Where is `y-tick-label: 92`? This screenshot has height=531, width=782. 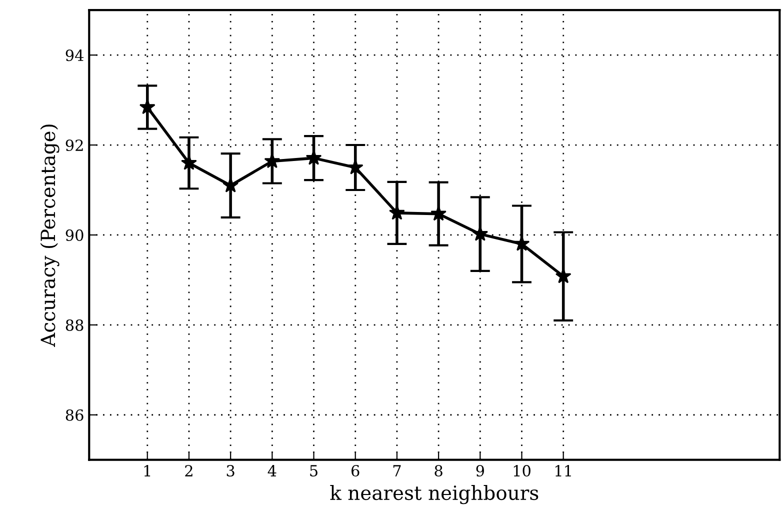
y-tick-label: 92 is located at coordinates (74, 145).